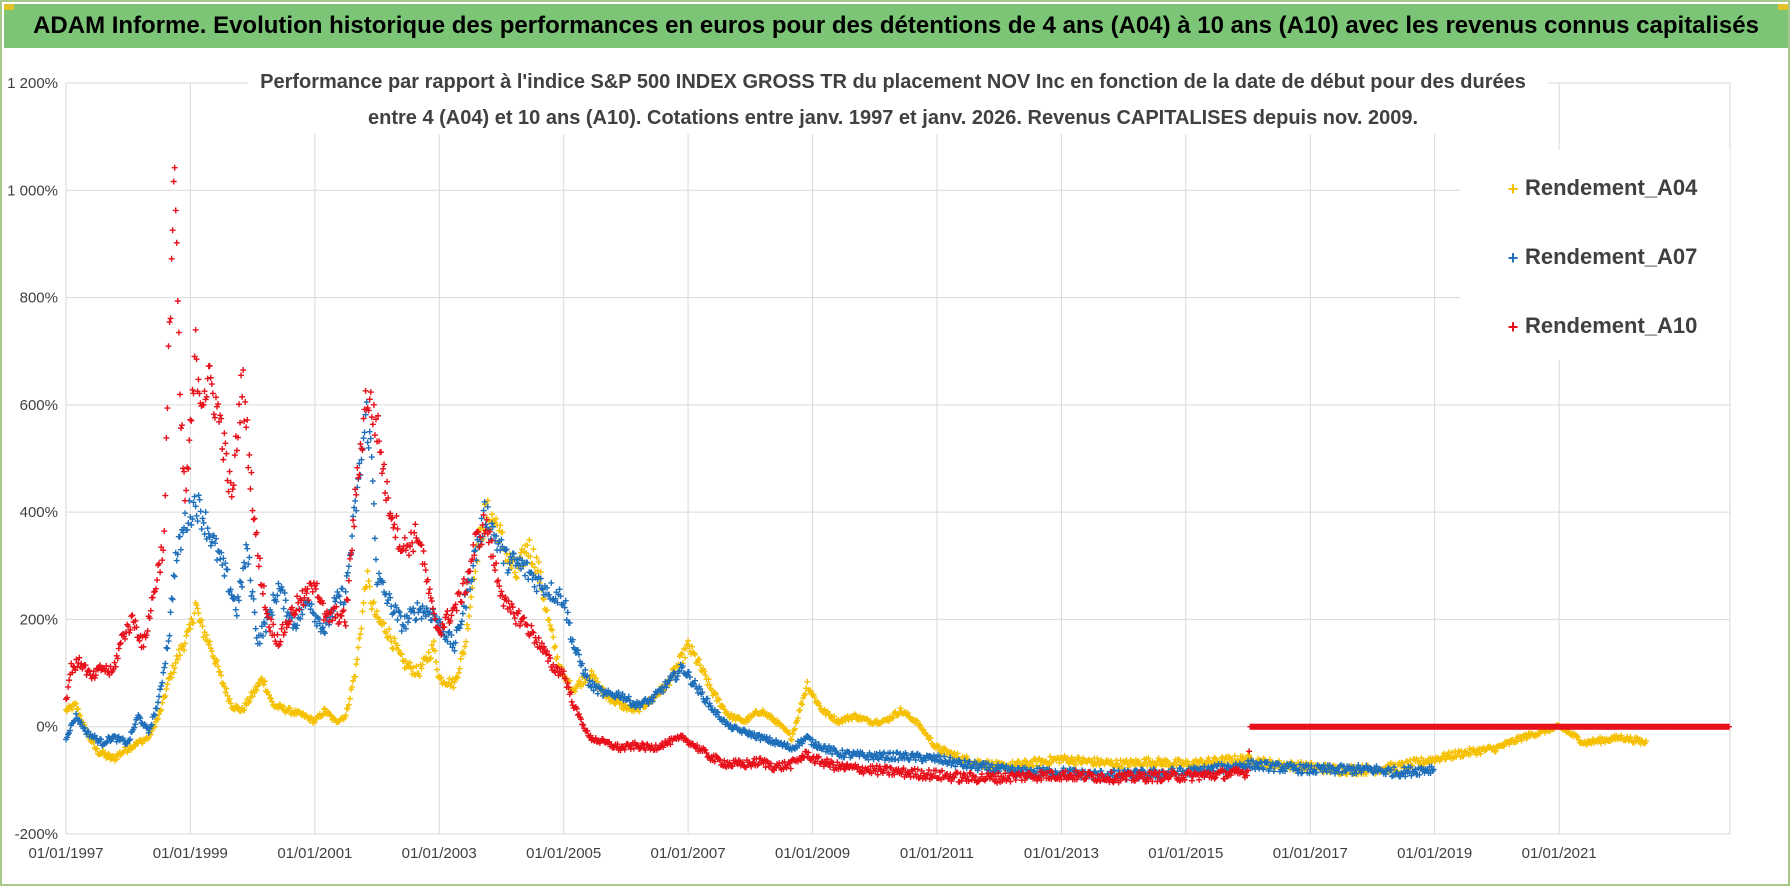  I want to click on legend-marker-a10: +, so click(1513, 327).